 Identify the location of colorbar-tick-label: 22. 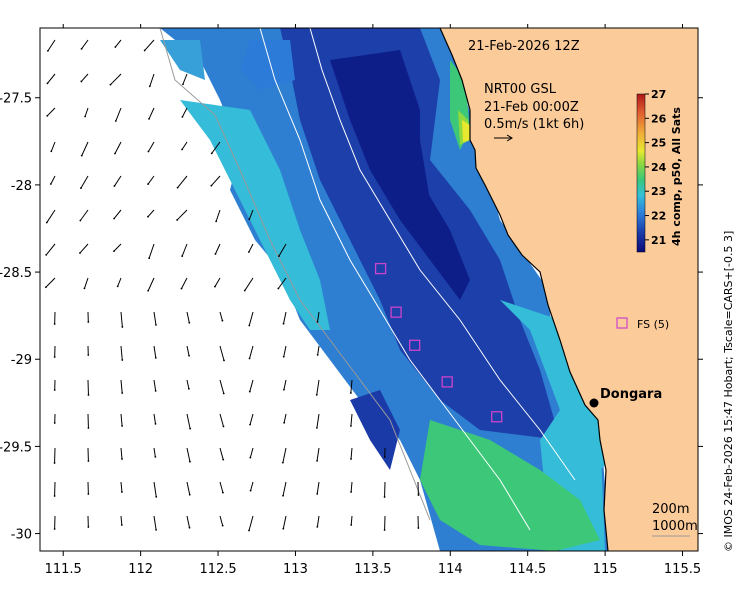
(658, 216).